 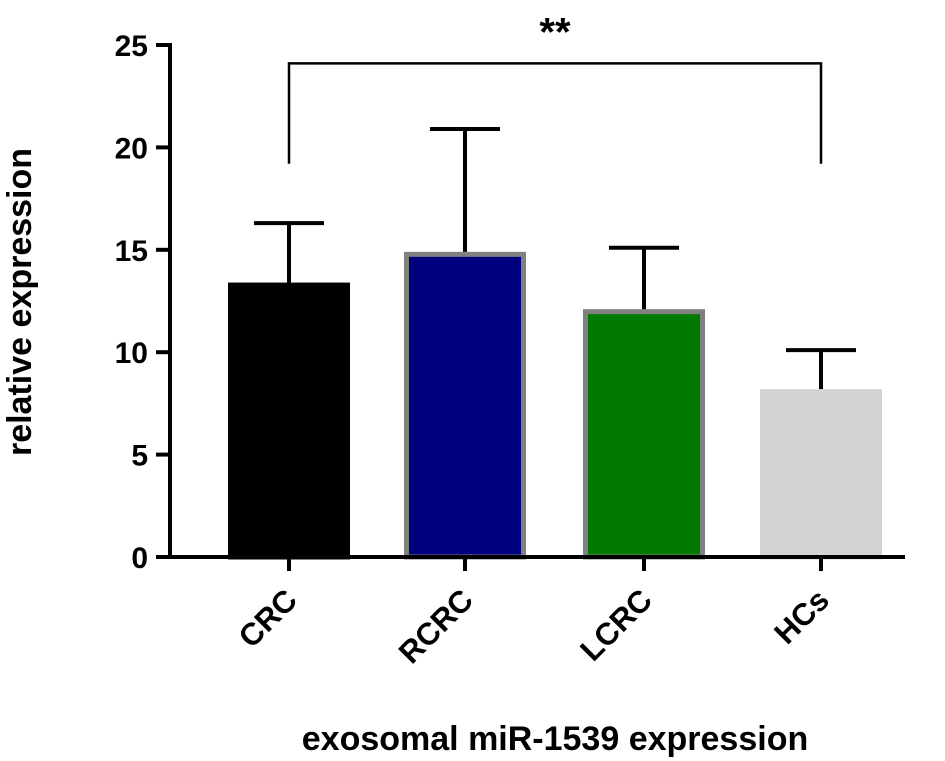 I want to click on x-tick-label-rcrc: RCRC, so click(x=436, y=626).